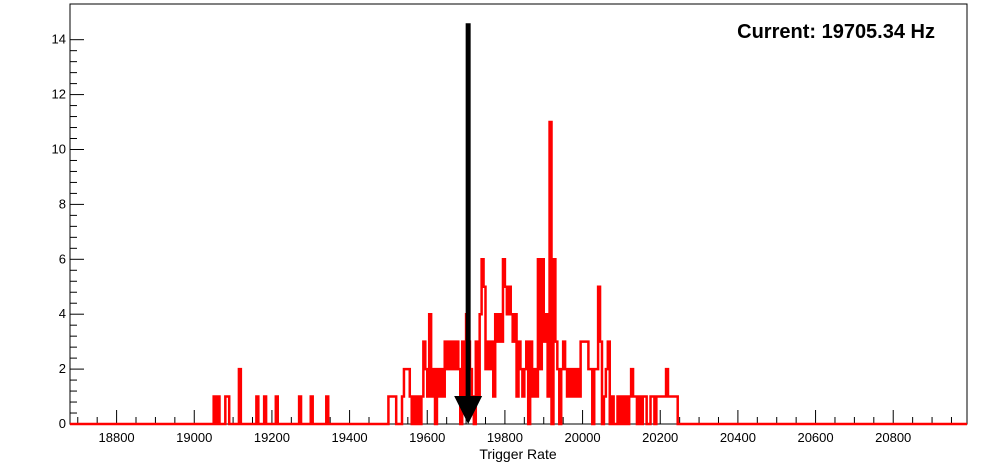 The width and height of the screenshot is (996, 472). Describe the element at coordinates (468, 410) in the screenshot. I see `current-arrow-head` at that location.